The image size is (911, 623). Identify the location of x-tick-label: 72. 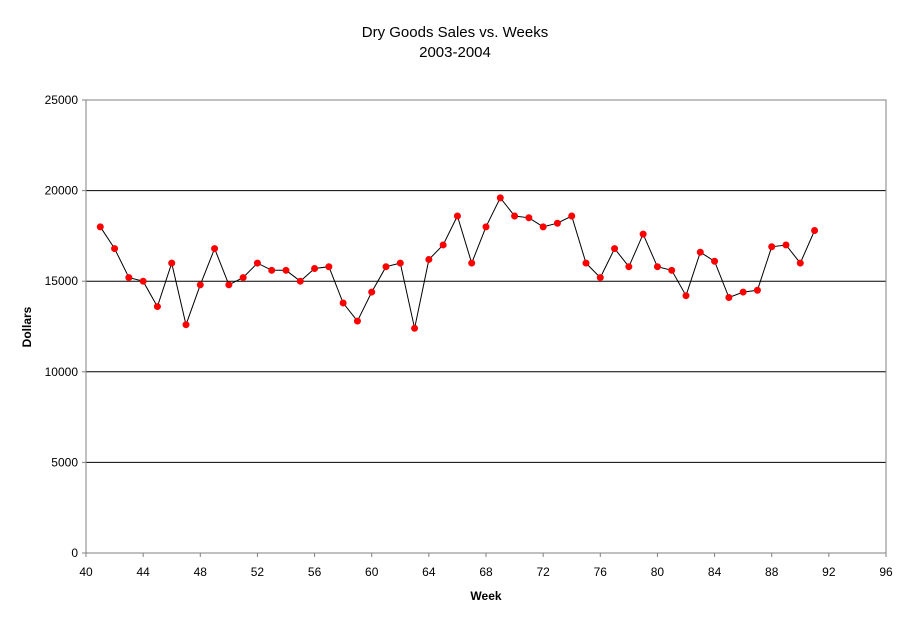
(543, 572).